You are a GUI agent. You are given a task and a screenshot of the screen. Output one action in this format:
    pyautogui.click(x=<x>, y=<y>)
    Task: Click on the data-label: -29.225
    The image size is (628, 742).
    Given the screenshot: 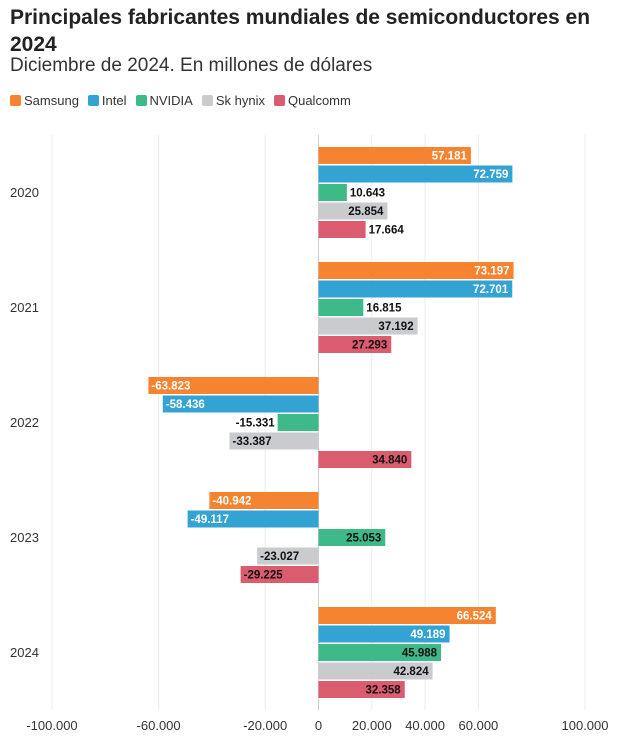 What is the action you would take?
    pyautogui.click(x=264, y=576)
    